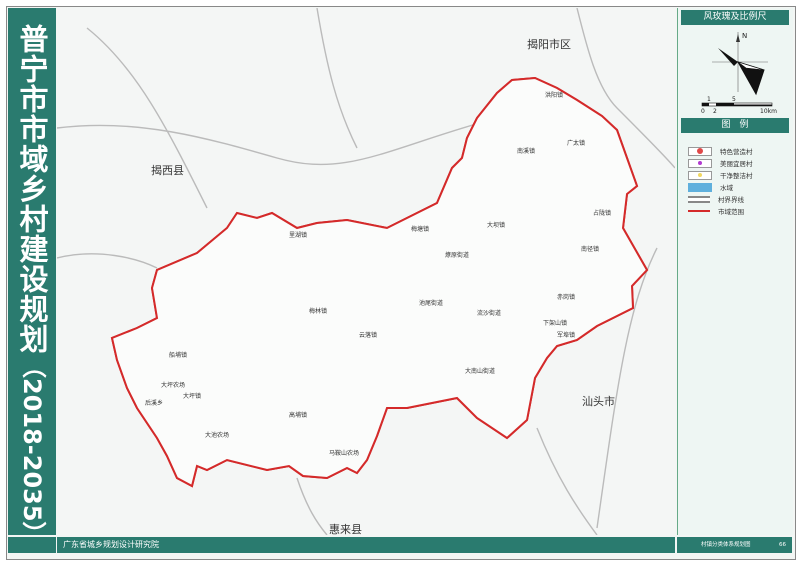 The image size is (800, 564). I want to click on legend-item-village-boundary: 村界界线, so click(716, 199).